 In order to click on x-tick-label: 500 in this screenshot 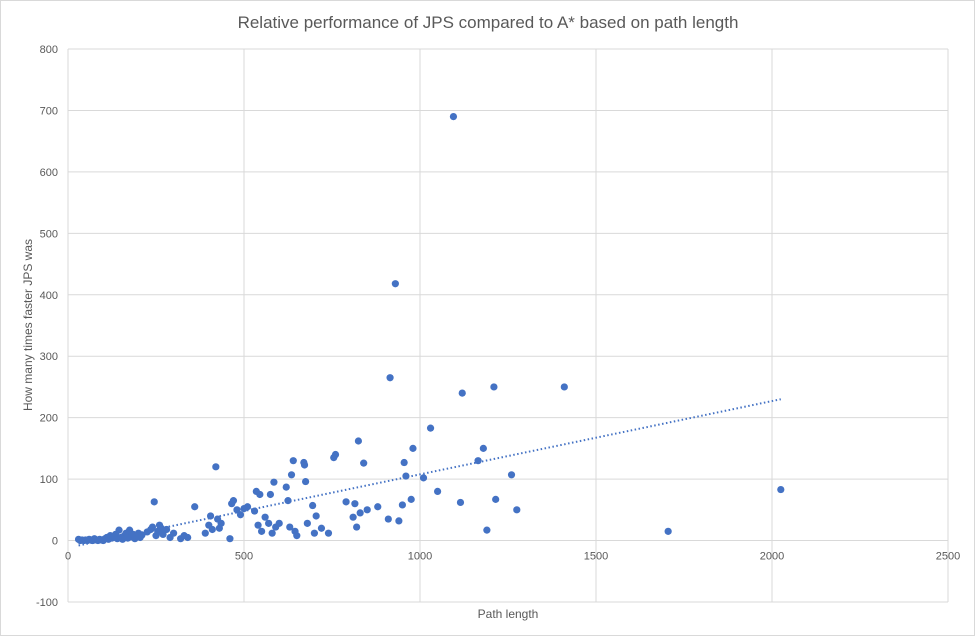, I will do `click(244, 557)`.